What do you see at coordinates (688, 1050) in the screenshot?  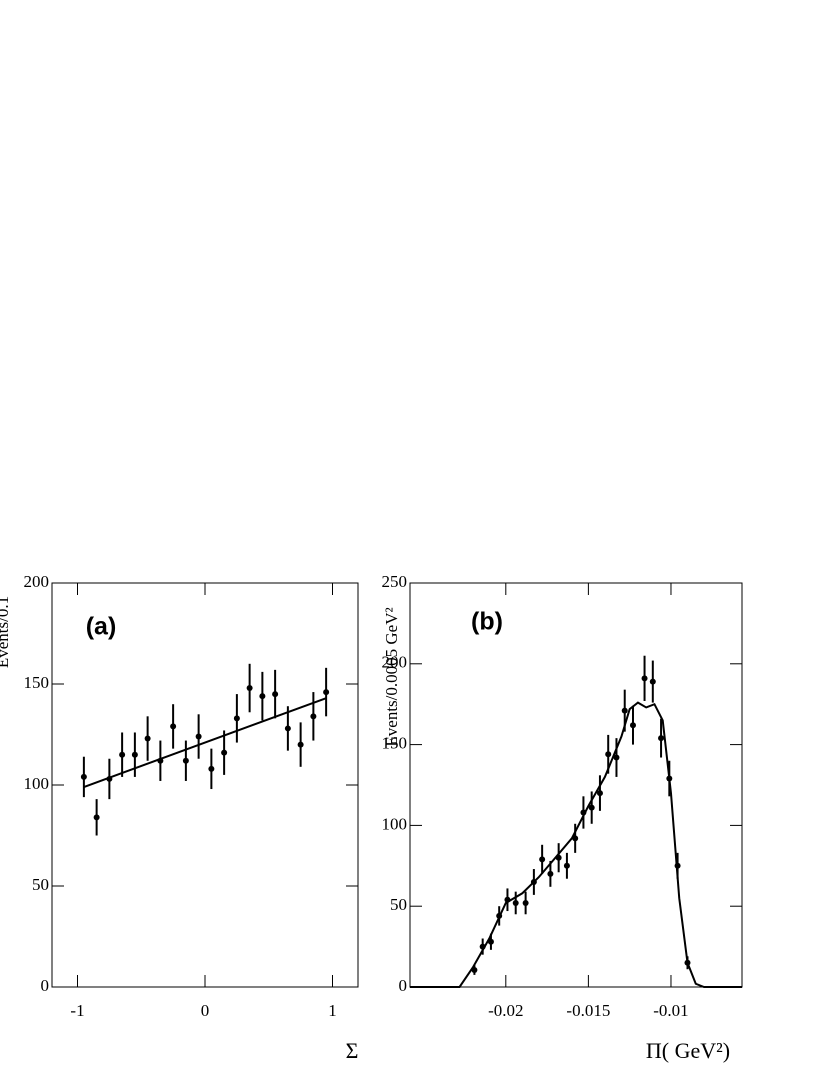 I see `x-axis-label: Π( GeV²)` at bounding box center [688, 1050].